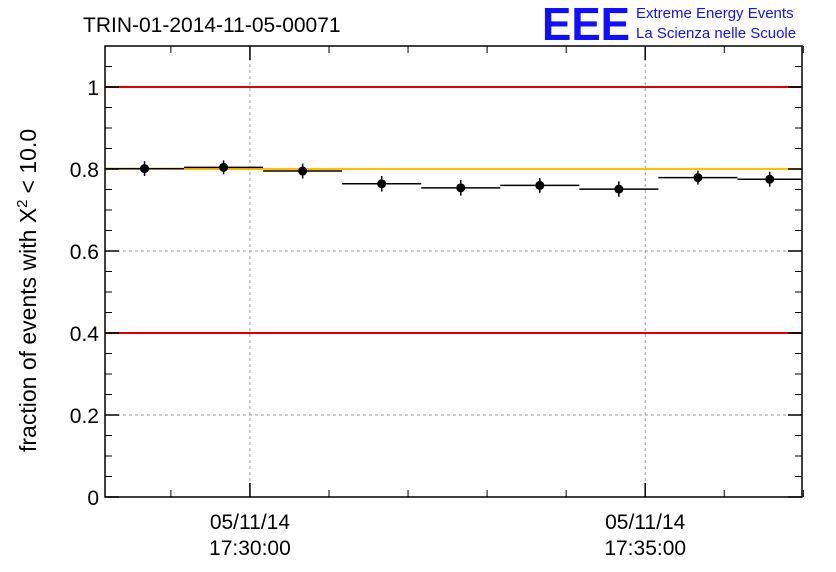  What do you see at coordinates (250, 548) in the screenshot?
I see `x-tick-label-time: 17:30:00` at bounding box center [250, 548].